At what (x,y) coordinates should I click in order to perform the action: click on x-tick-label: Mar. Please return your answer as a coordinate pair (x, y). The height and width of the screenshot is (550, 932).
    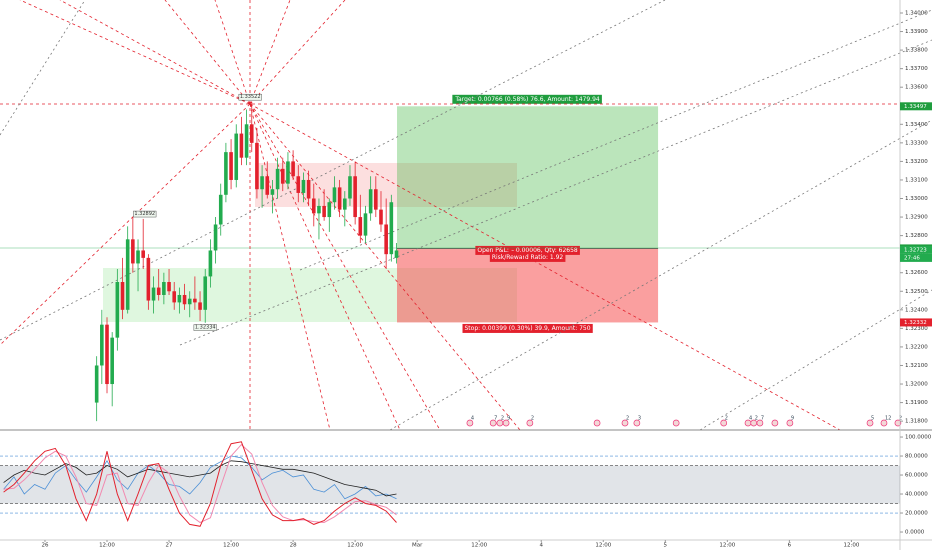
    Looking at the image, I should click on (417, 546).